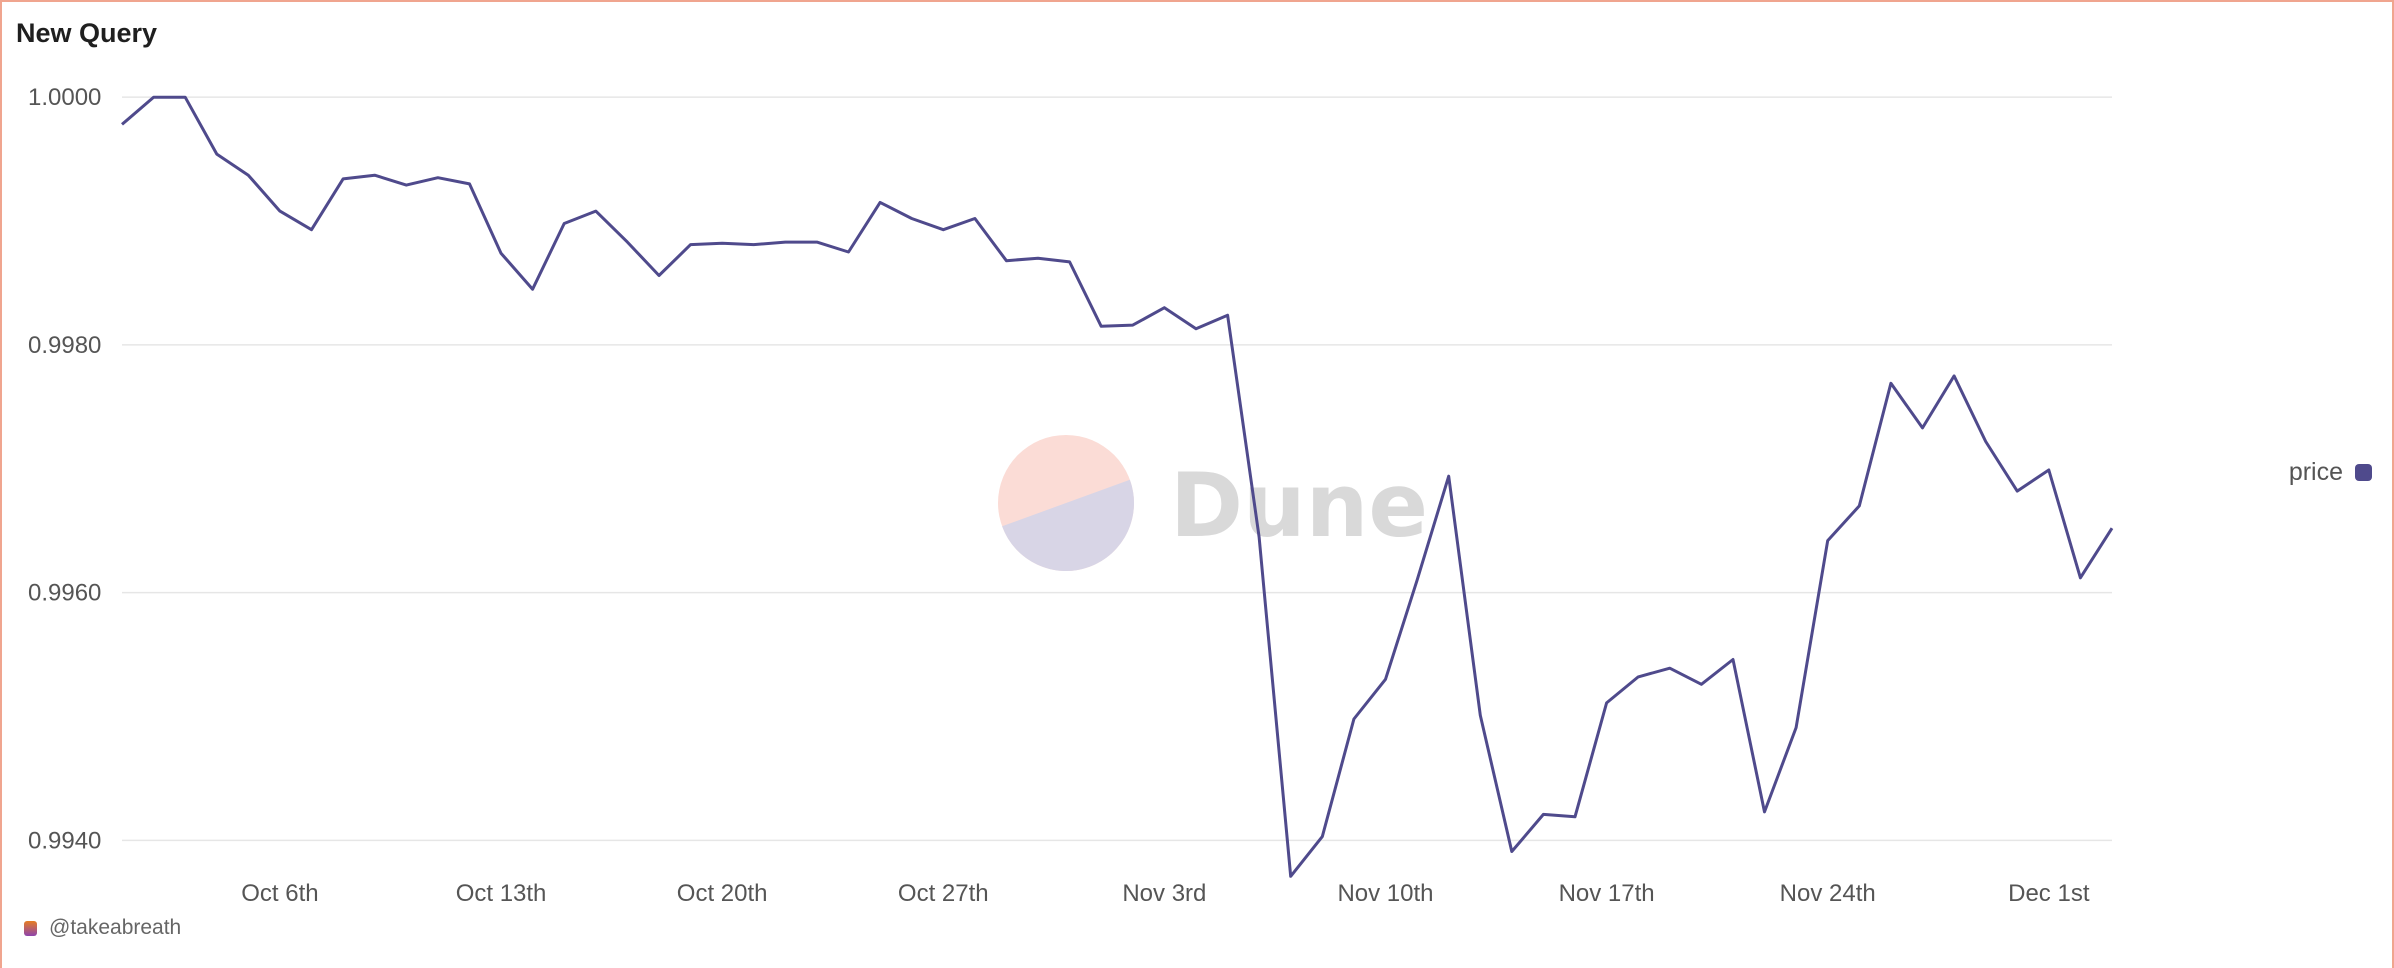 This screenshot has width=2394, height=968. I want to click on chart-title: New Query, so click(87, 33).